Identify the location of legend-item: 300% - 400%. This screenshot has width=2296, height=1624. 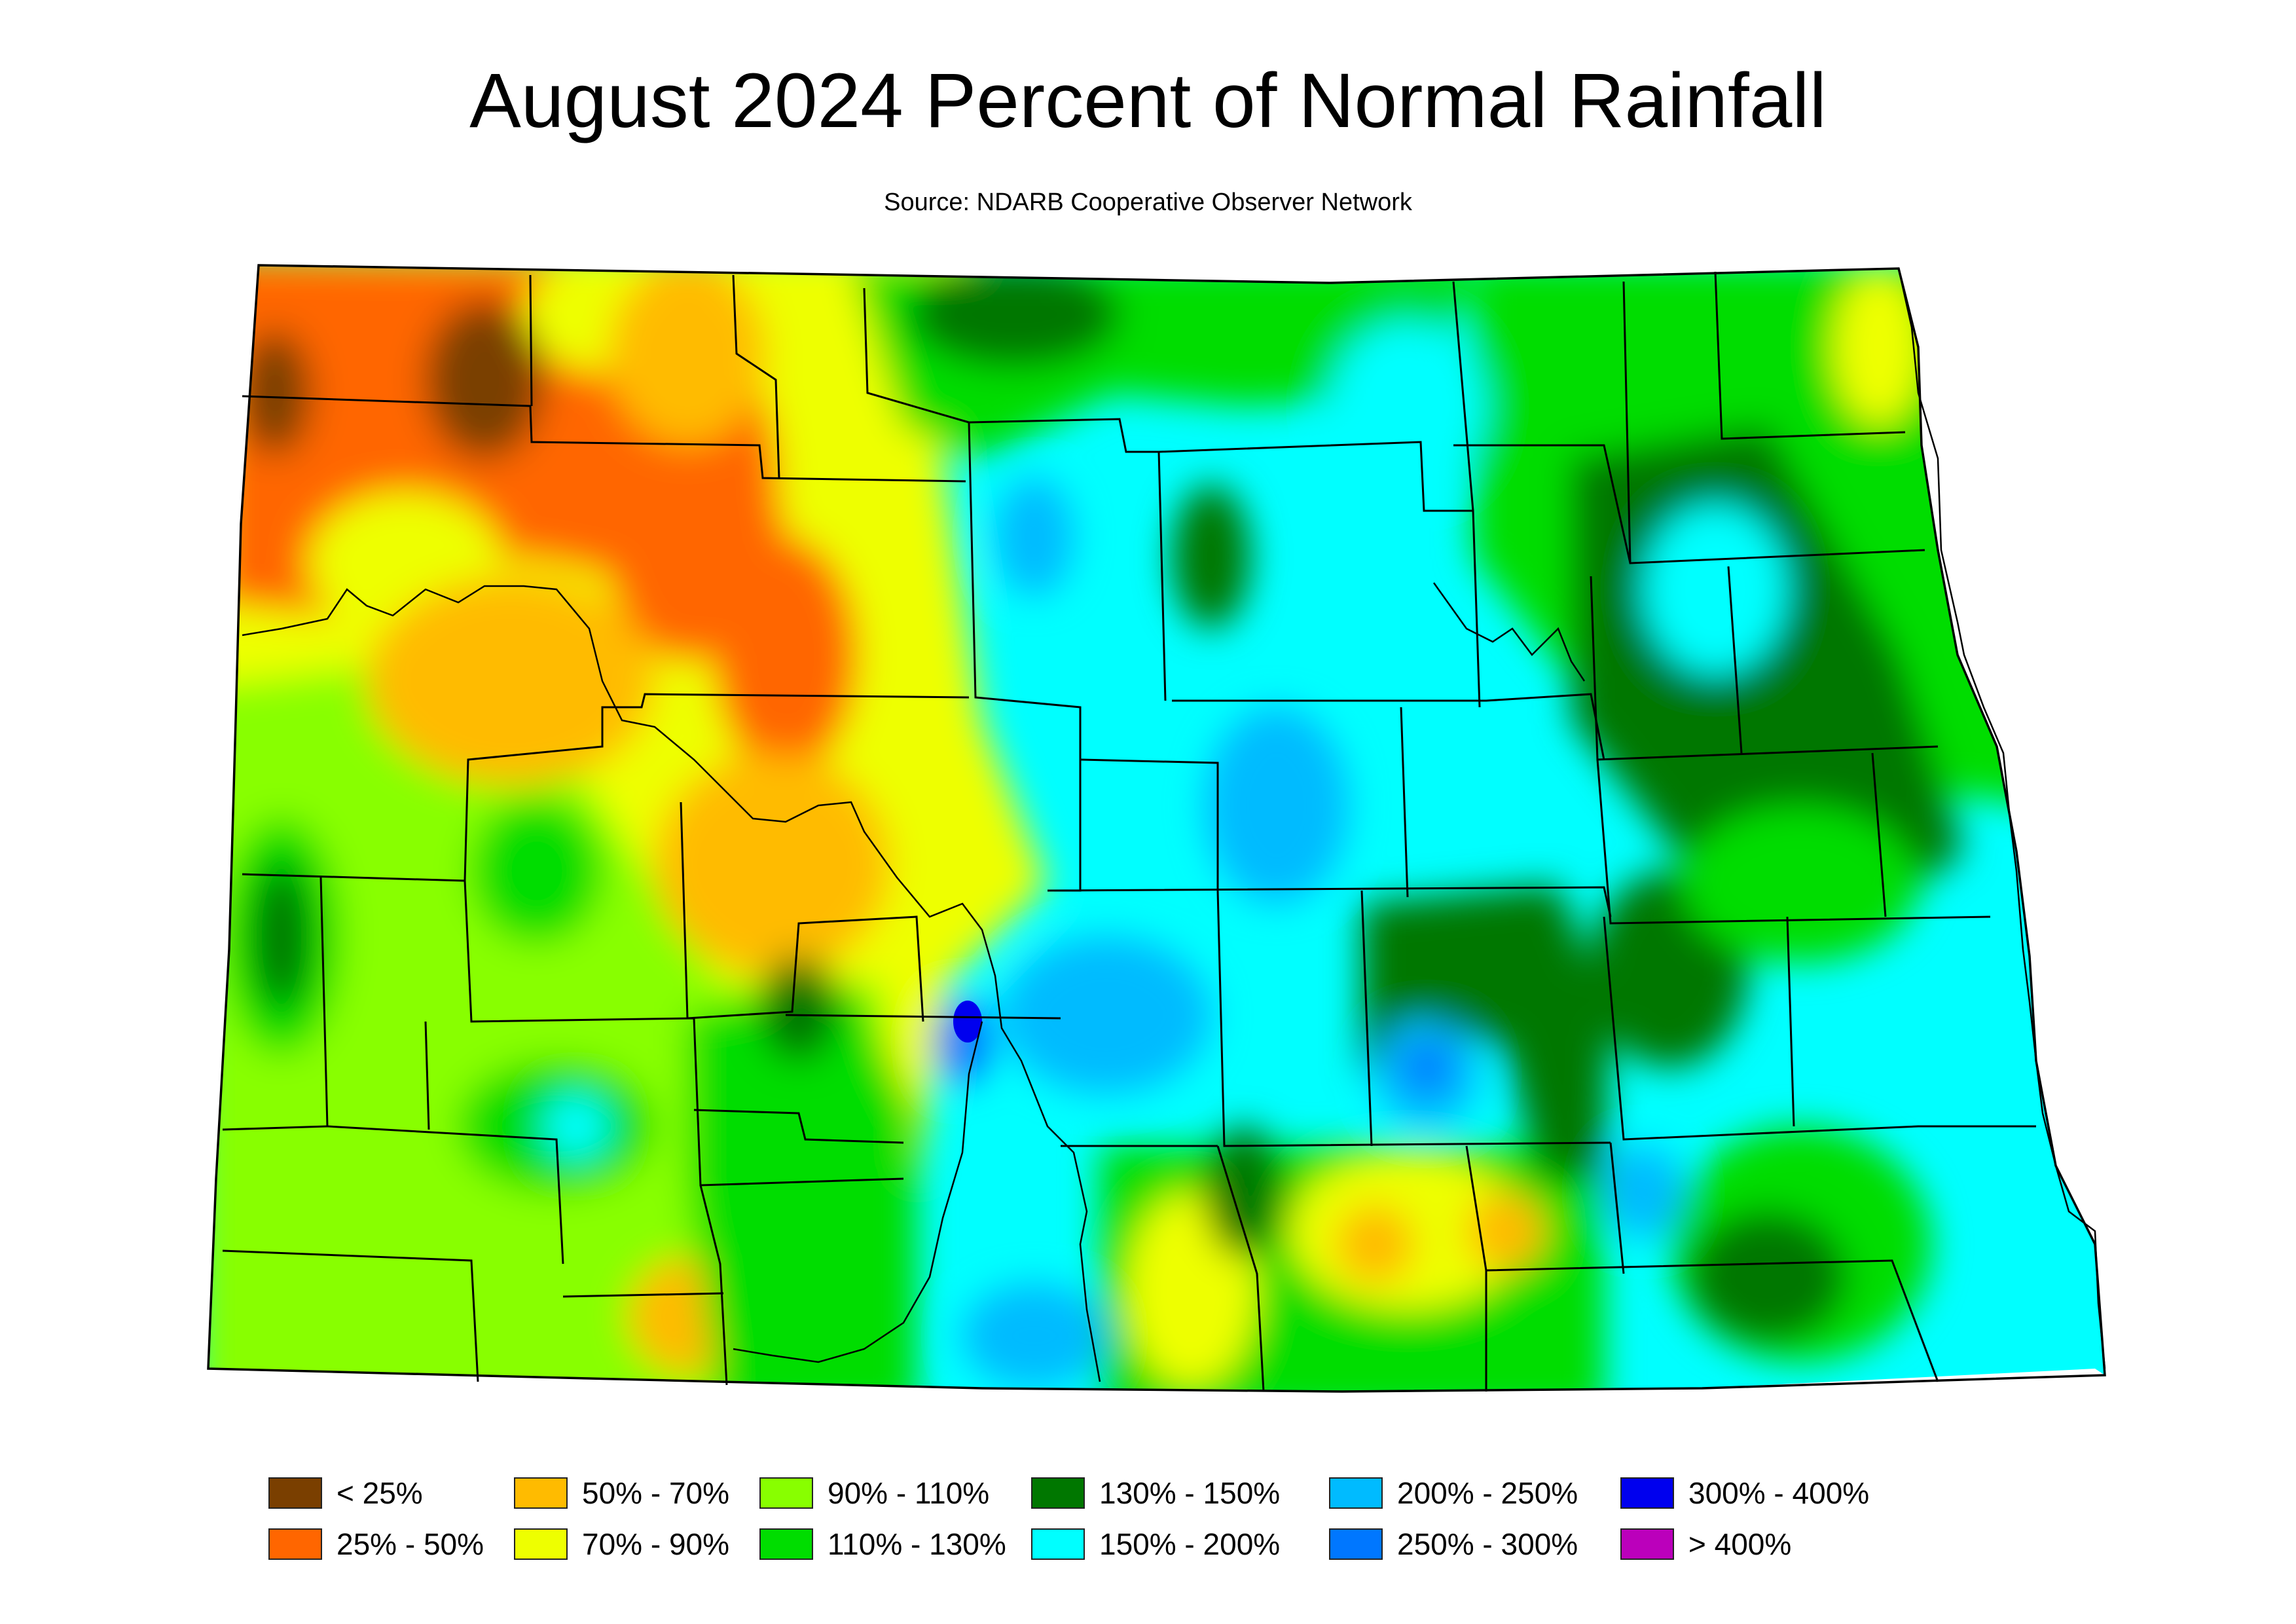
(1744, 1493).